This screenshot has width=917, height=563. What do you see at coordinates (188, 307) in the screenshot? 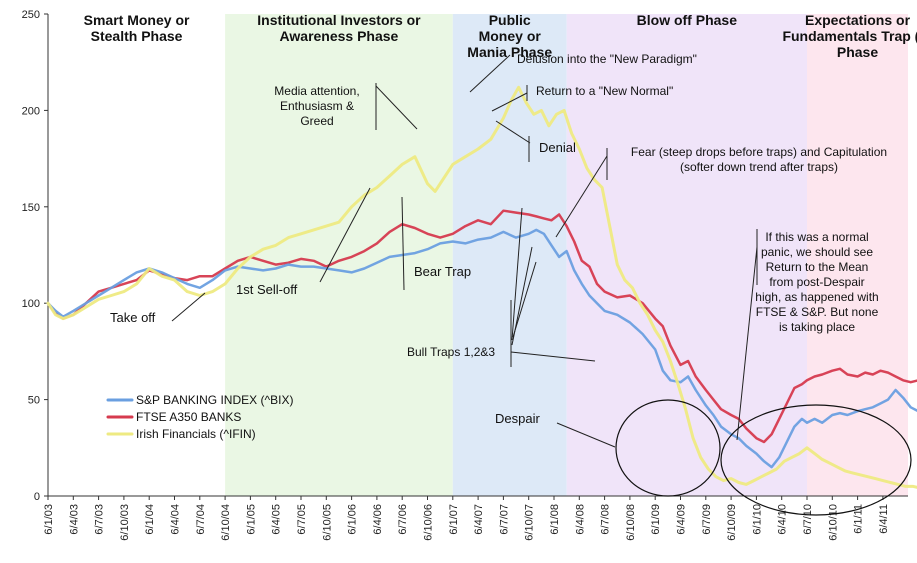
I see `take-off-pointer` at bounding box center [188, 307].